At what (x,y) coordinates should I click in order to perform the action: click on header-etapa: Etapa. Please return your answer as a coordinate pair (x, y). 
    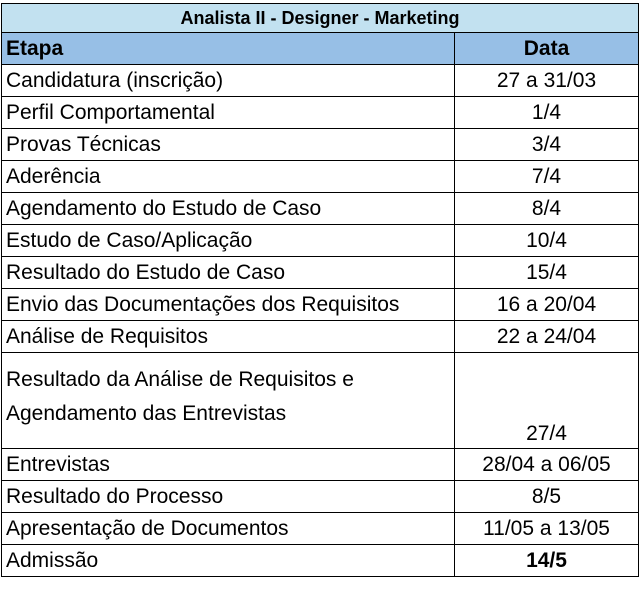
    Looking at the image, I should click on (228, 48).